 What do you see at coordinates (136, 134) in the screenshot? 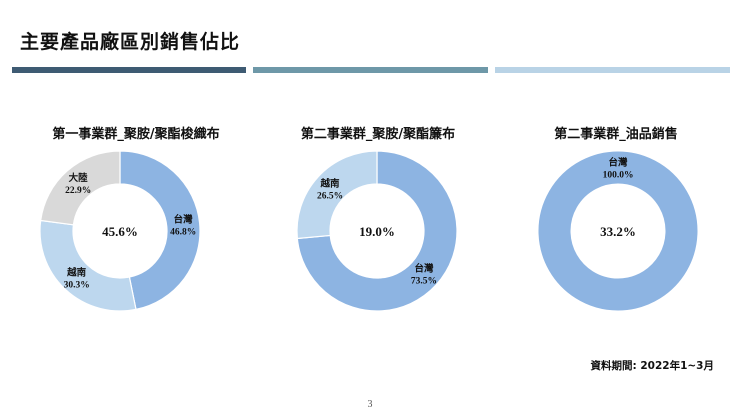
I see `chart-1-title: 第一事業群_聚胺/聚酯梭織布` at bounding box center [136, 134].